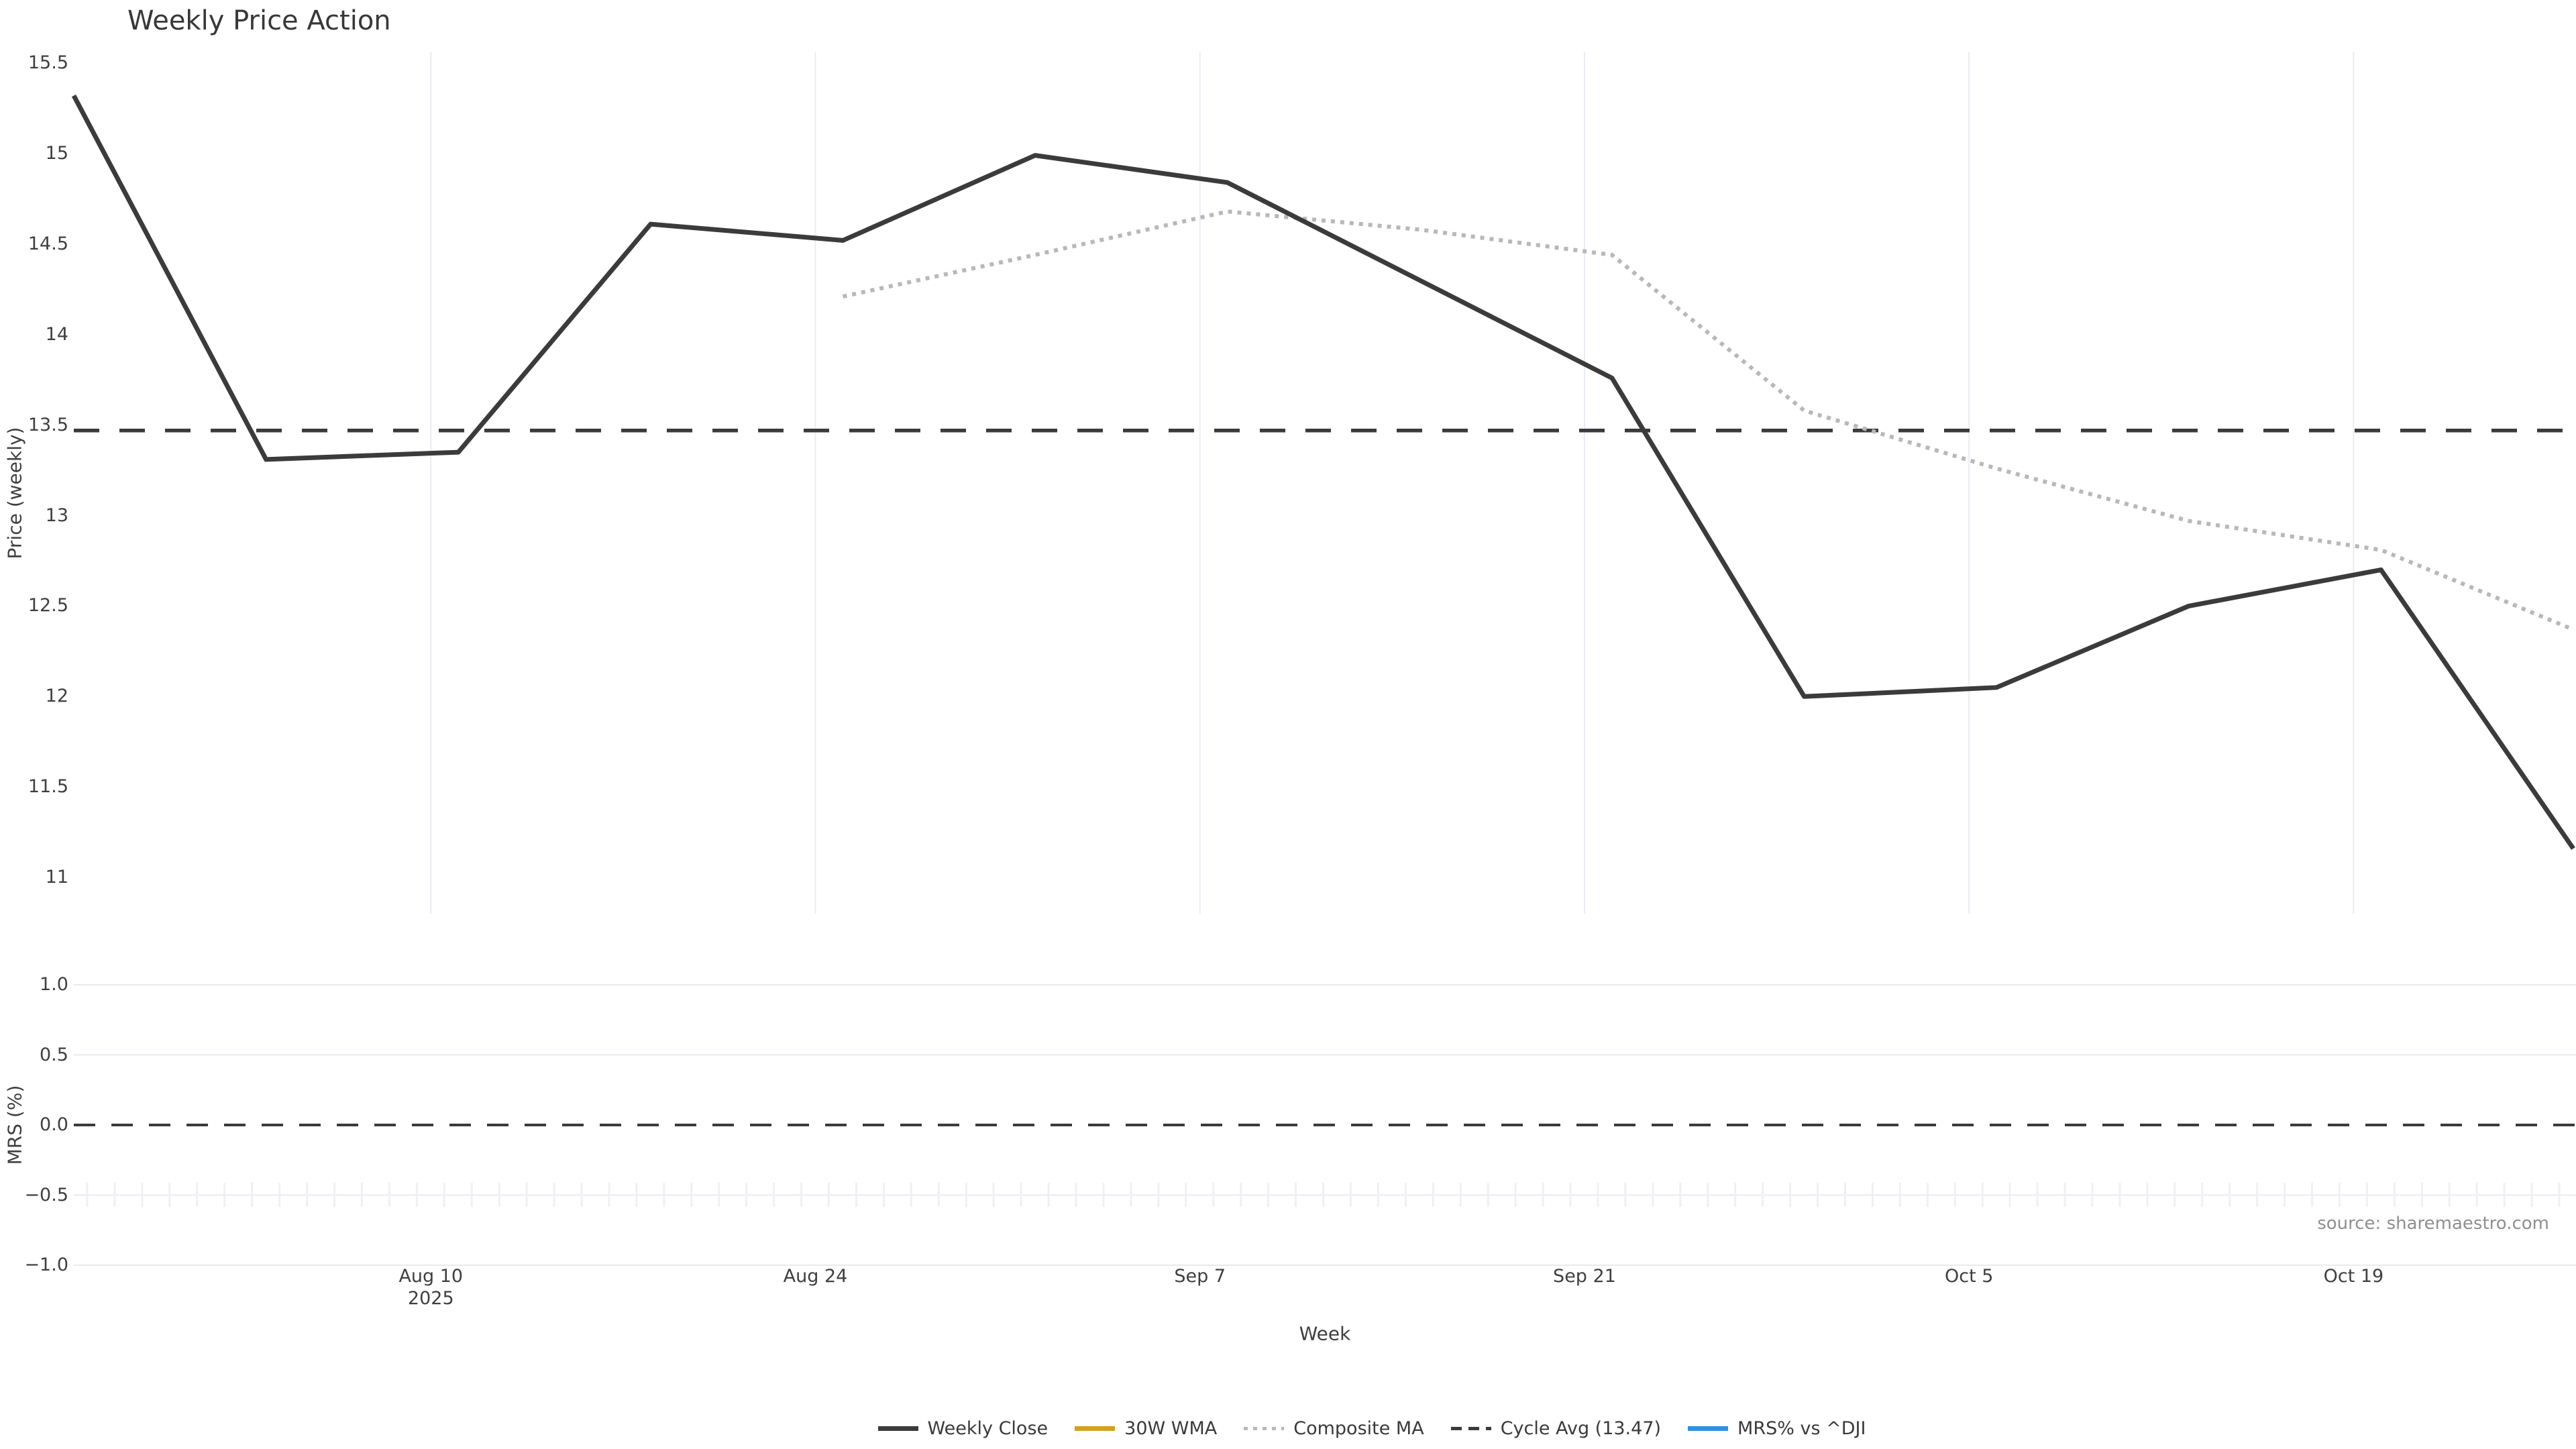 This screenshot has height=1449, width=2576. I want to click on x-tick-label: Aug 24, so click(815, 1276).